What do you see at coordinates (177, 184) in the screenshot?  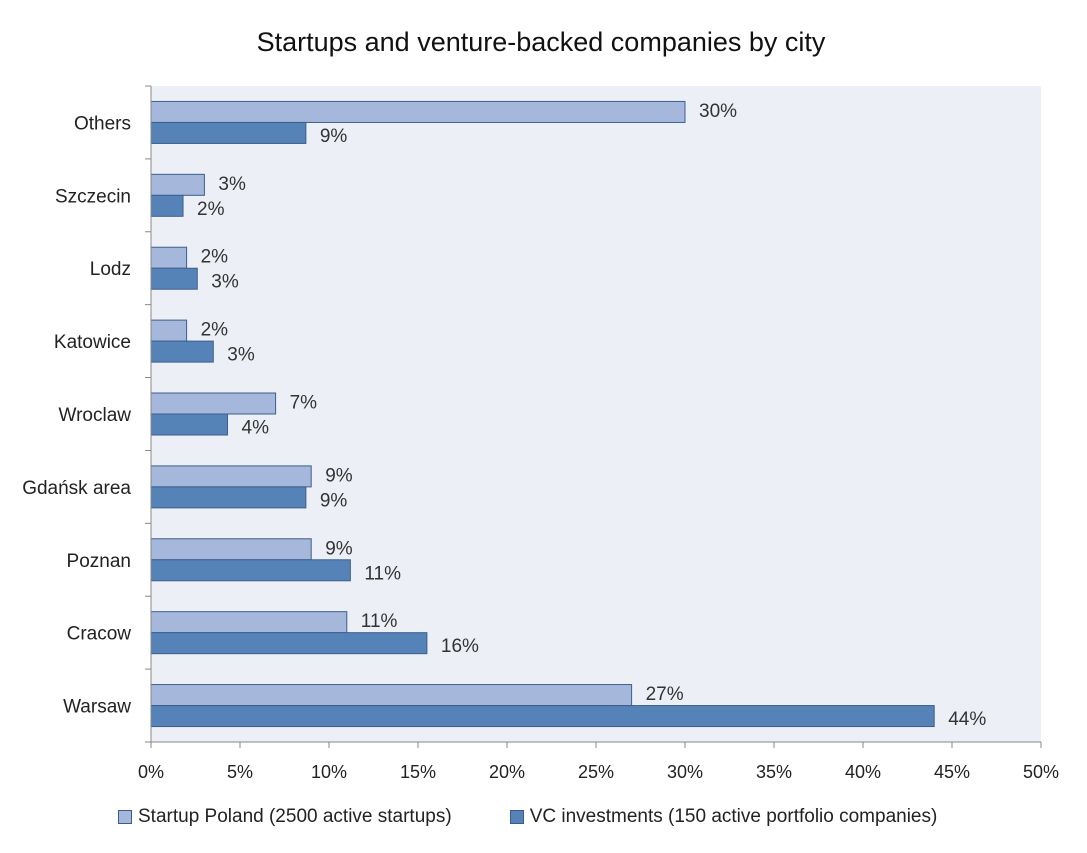 I see `bar-startup-poland-szczecin` at bounding box center [177, 184].